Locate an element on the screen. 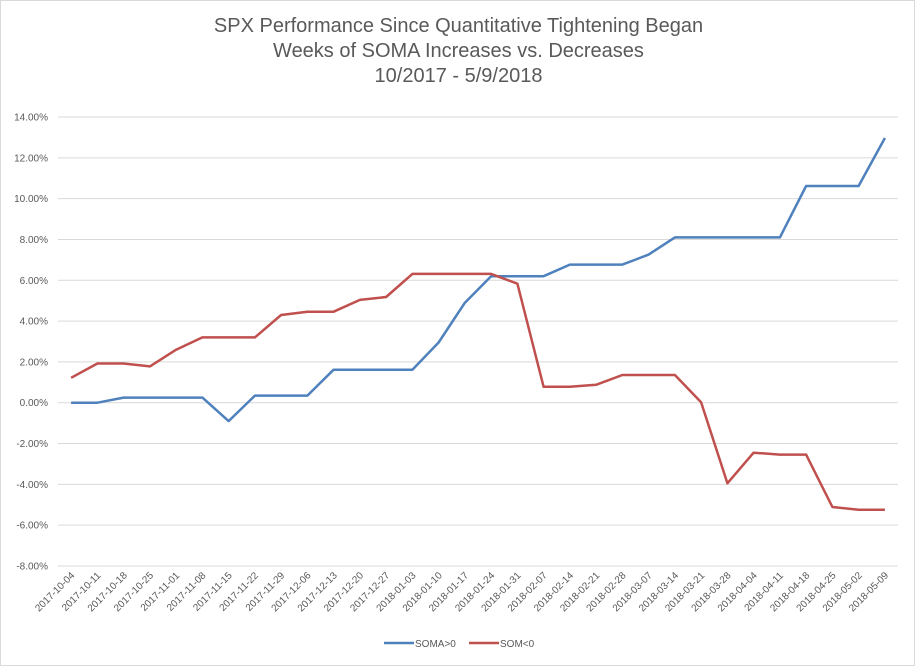 This screenshot has width=917, height=668. chart-title-line-3: 10/2017 - 5/9/2018 is located at coordinates (458, 76).